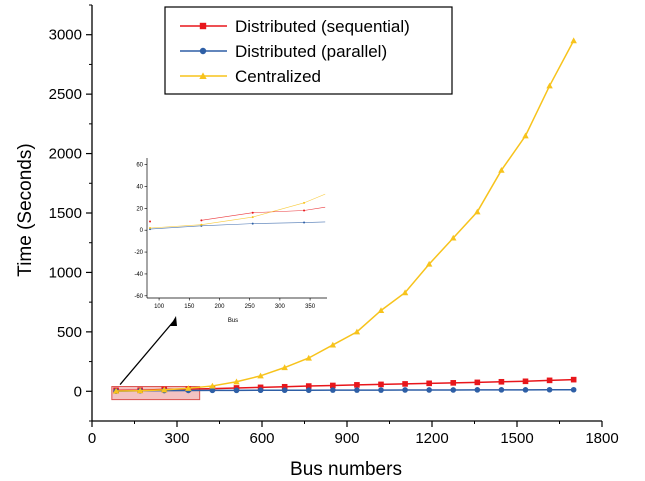 The height and width of the screenshot is (481, 645). I want to click on x-tick-label: 300, so click(176, 438).